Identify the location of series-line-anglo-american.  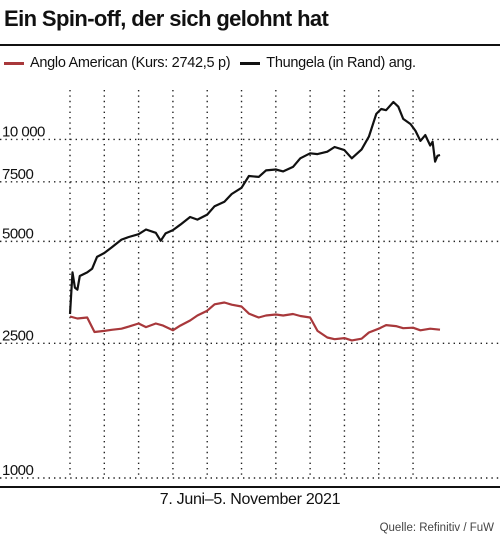
(255, 321).